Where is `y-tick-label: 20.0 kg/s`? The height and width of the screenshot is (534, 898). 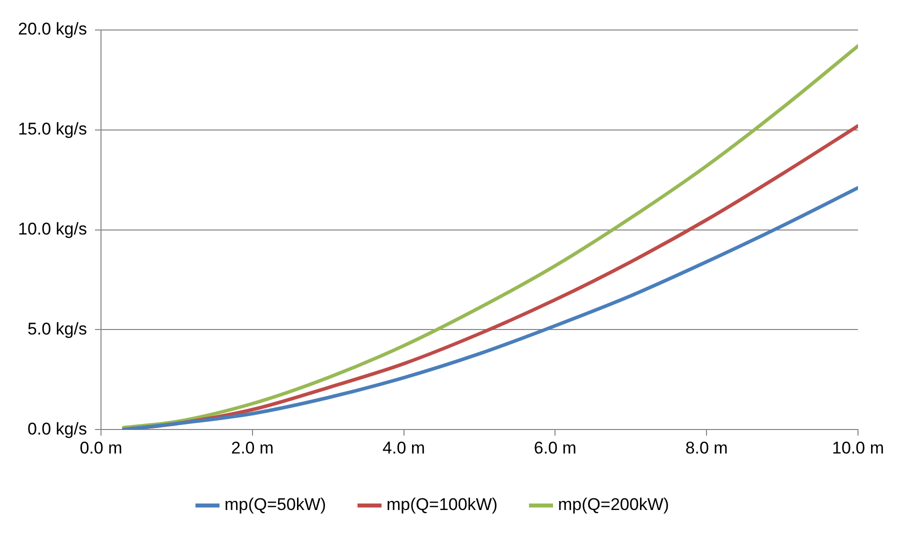
y-tick-label: 20.0 kg/s is located at coordinates (52, 29).